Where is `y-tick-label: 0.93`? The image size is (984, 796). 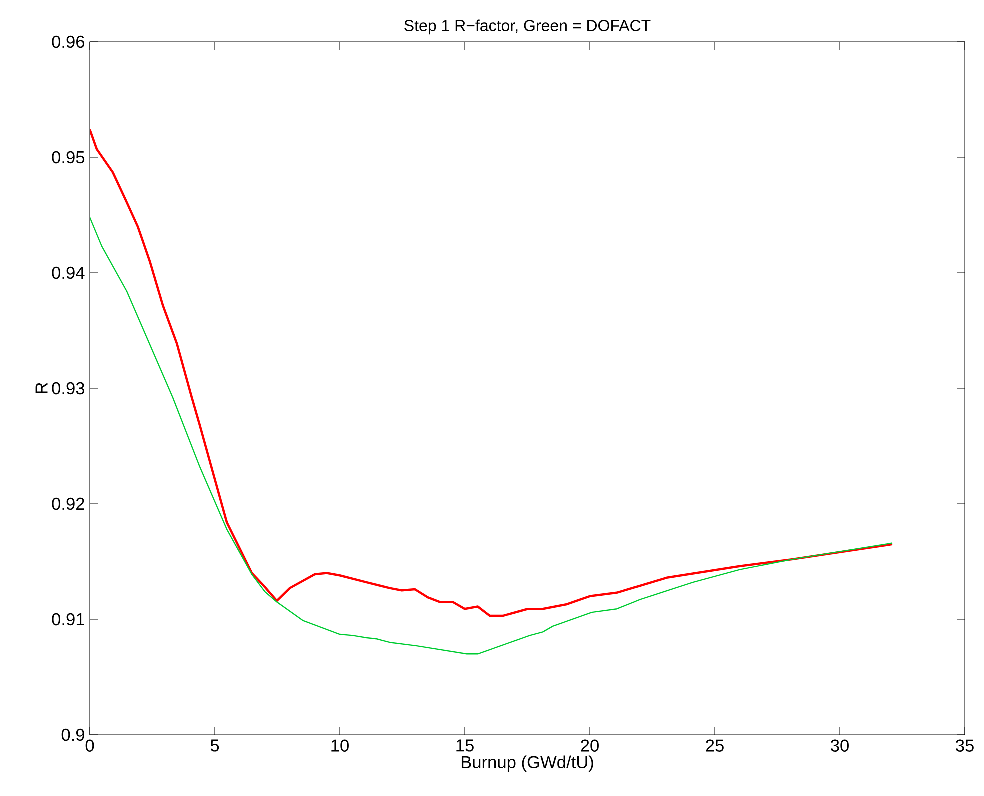
y-tick-label: 0.93 is located at coordinates (68, 388).